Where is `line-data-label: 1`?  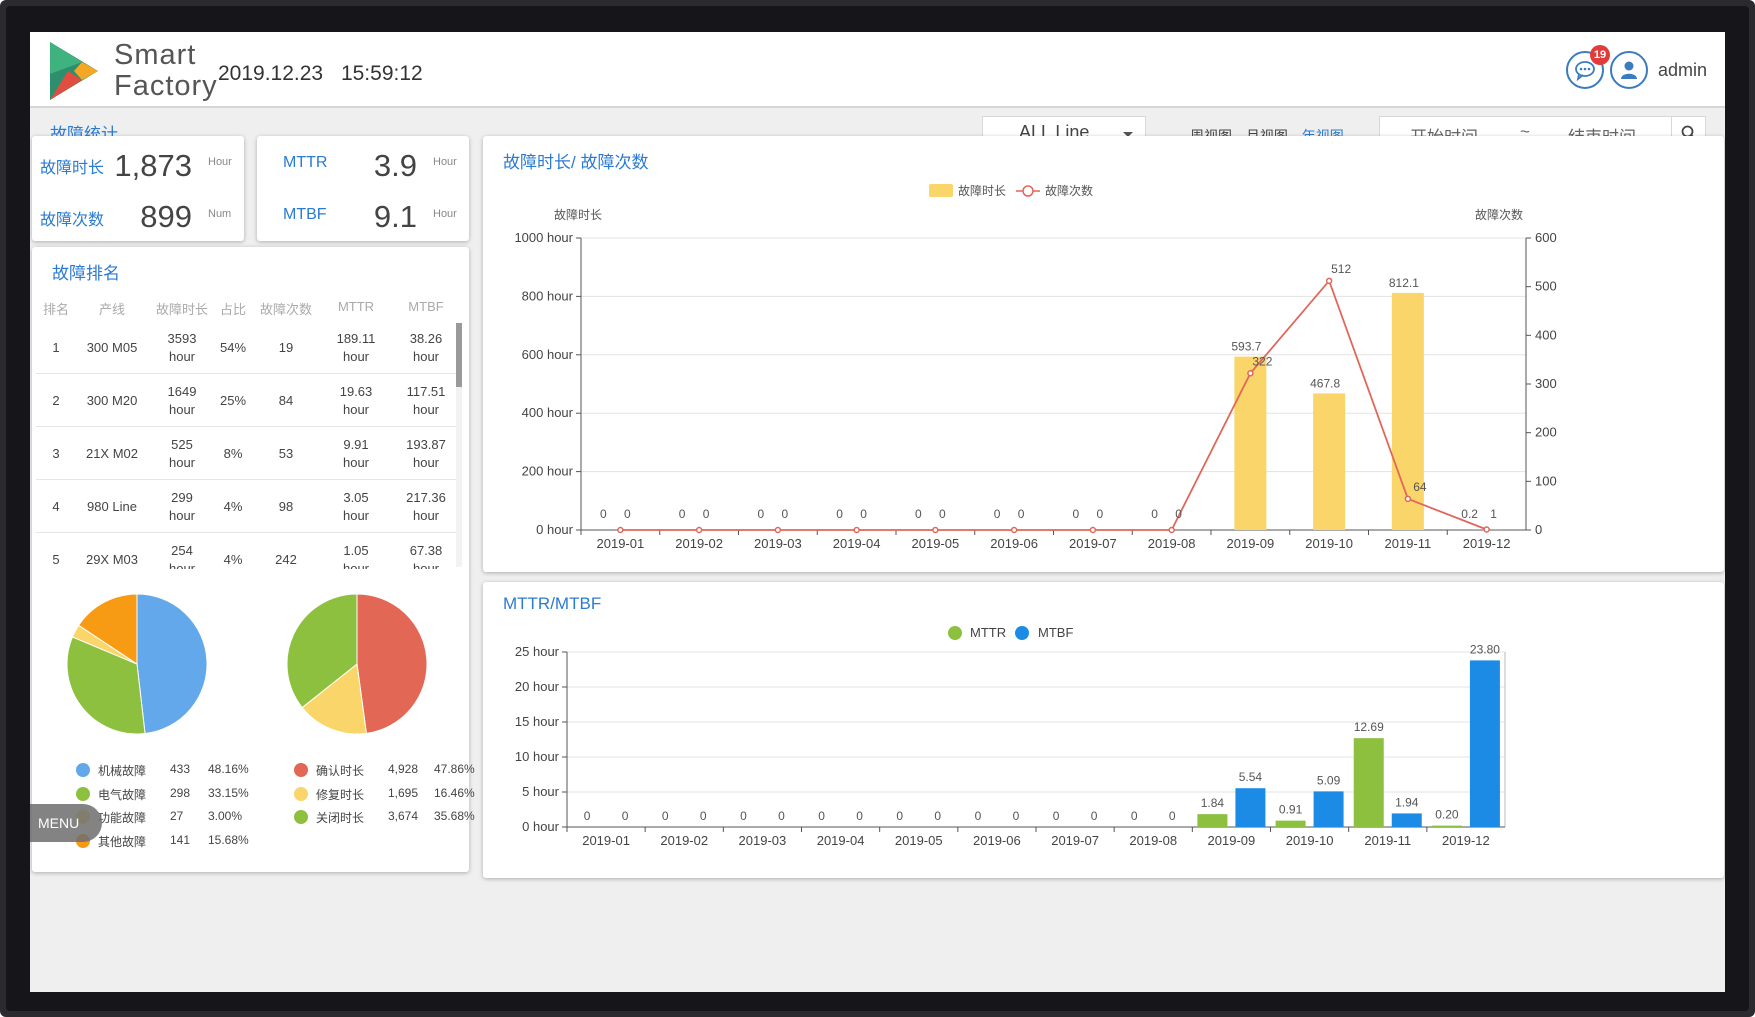 line-data-label: 1 is located at coordinates (1493, 514).